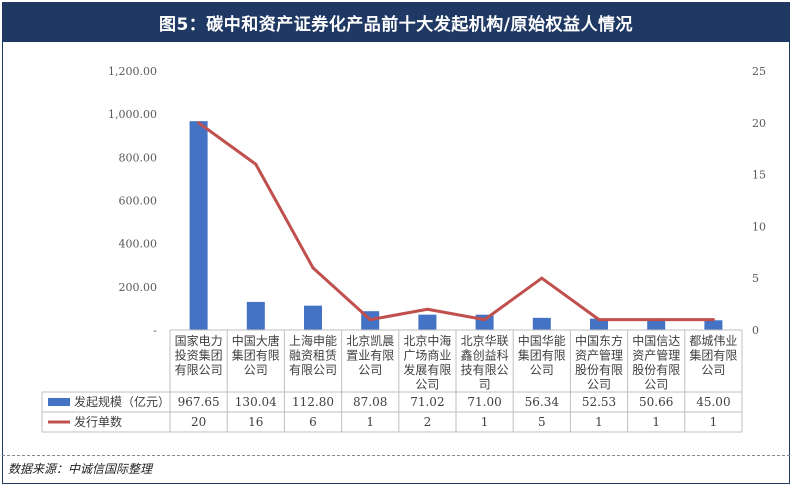  Describe the element at coordinates (427, 355) in the screenshot. I see `x-category-label: 广场商业` at that location.